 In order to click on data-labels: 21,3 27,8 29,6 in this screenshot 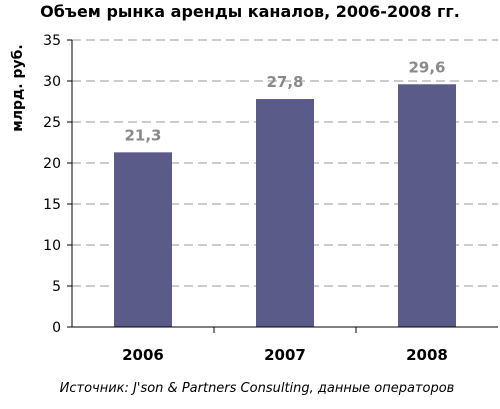, I will do `click(284, 101)`.